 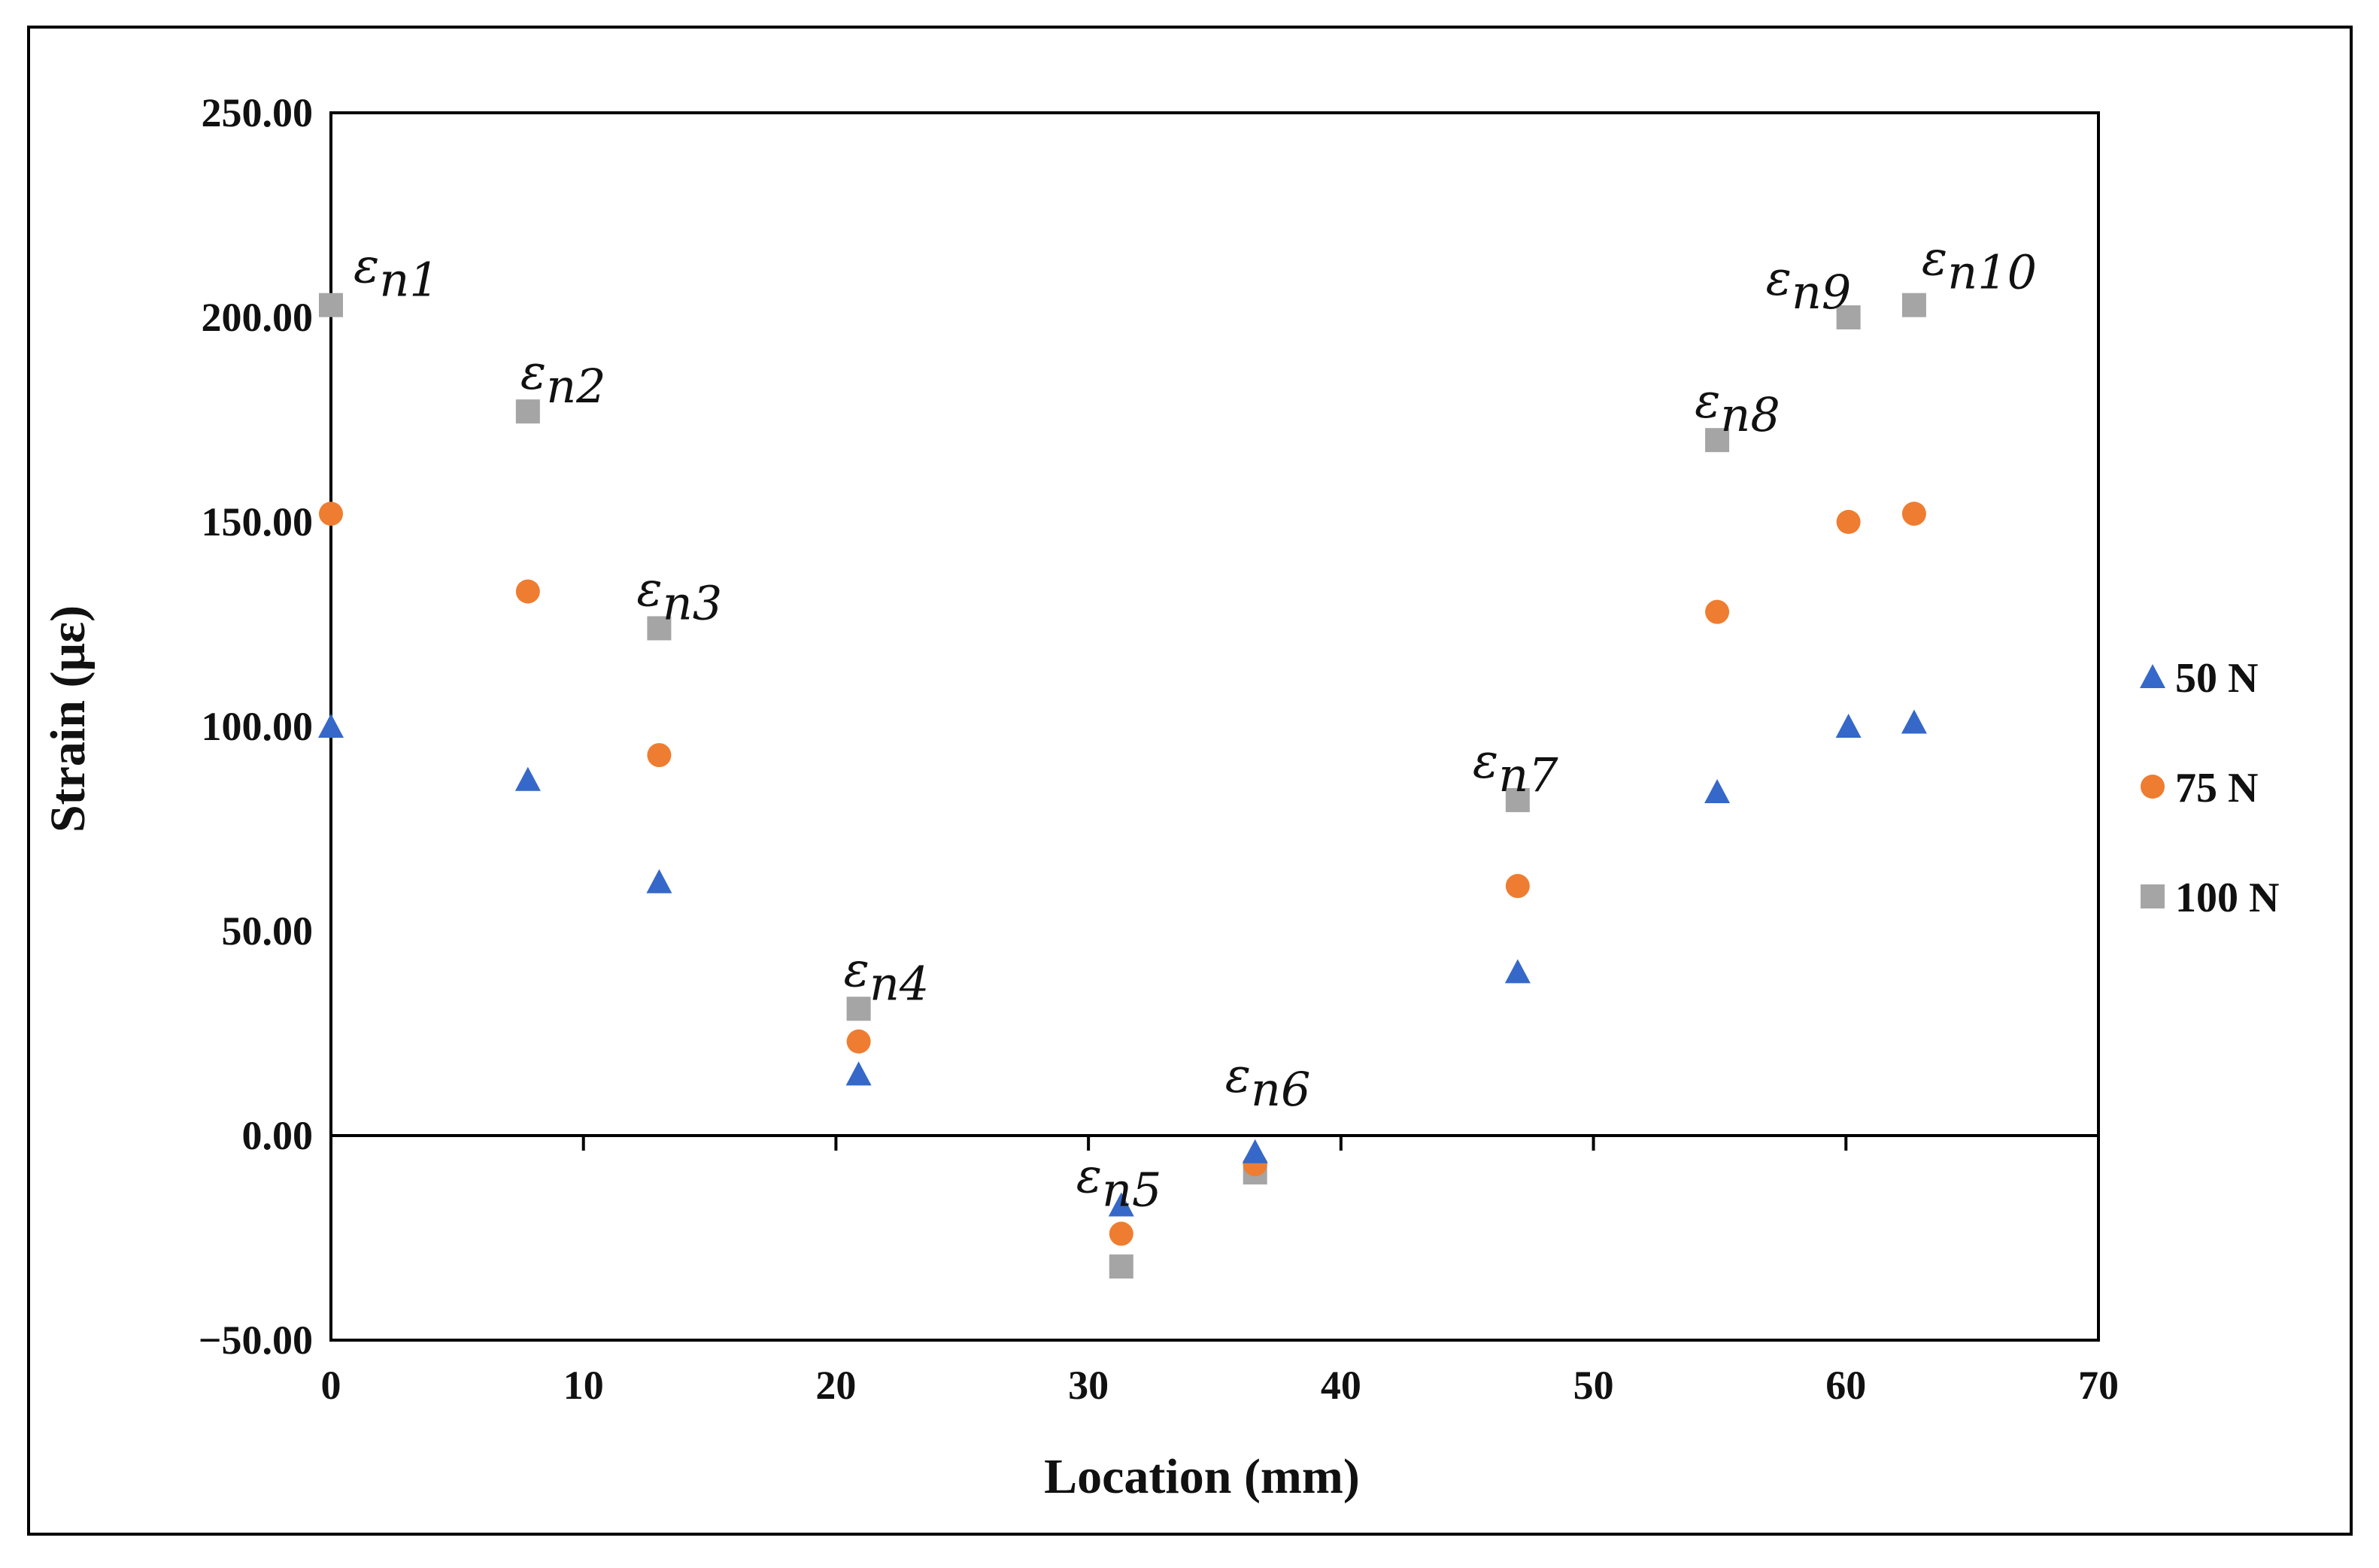 I want to click on legend-item-50-n: 50 N, so click(x=2199, y=678).